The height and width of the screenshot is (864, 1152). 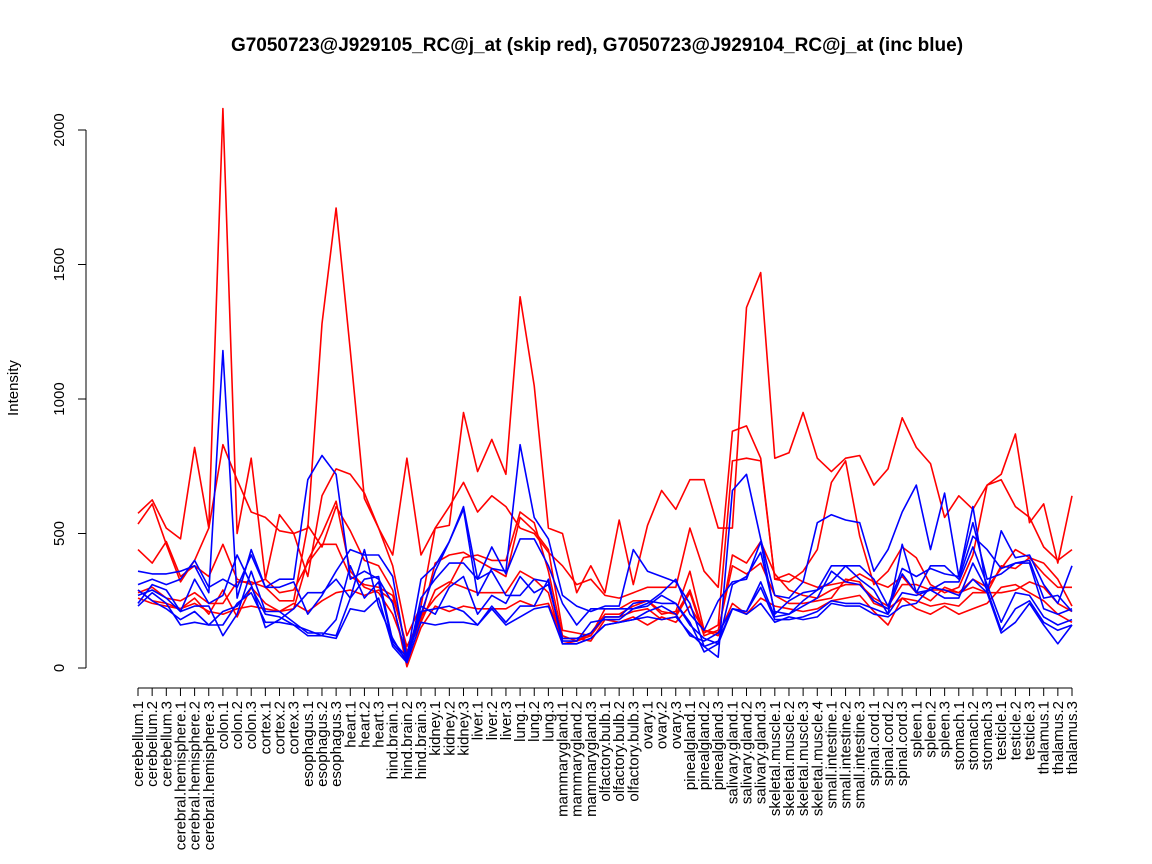 I want to click on x-tick-label: ovary.2, so click(x=662, y=725).